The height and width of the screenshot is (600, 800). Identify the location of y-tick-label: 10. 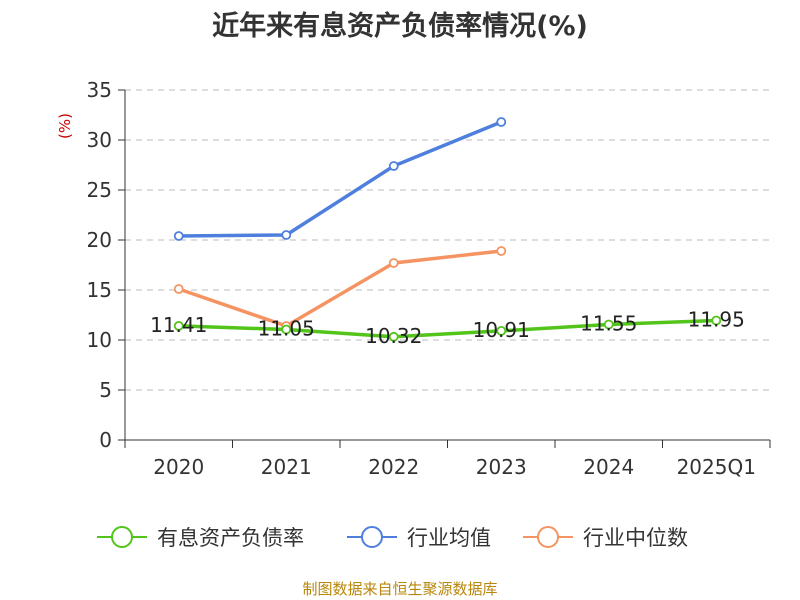
(99, 340).